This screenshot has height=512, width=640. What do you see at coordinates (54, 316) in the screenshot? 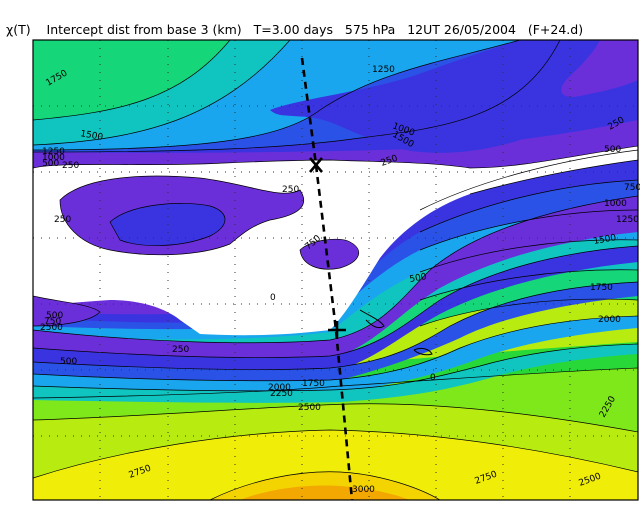
I see `label-500-lowerleft: 500` at bounding box center [54, 316].